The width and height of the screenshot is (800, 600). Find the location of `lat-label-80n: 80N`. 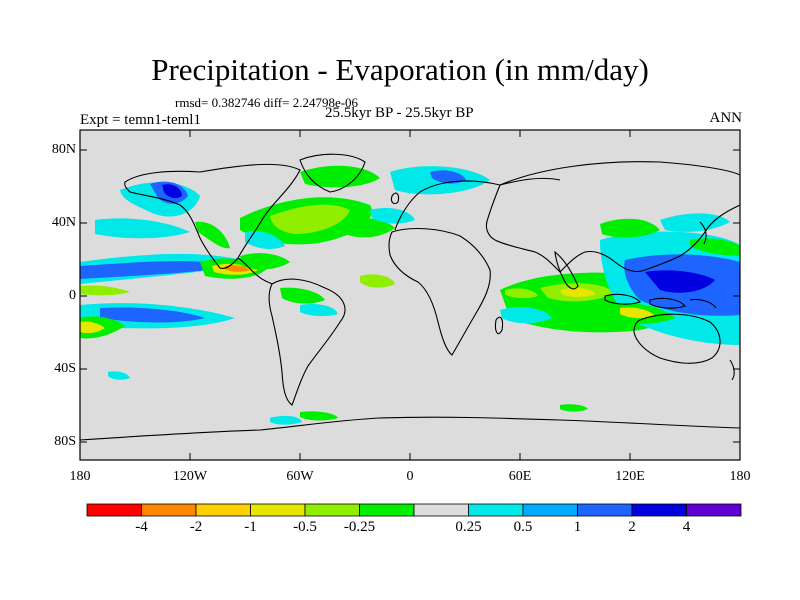

lat-label-80n: 80N is located at coordinates (63, 149).